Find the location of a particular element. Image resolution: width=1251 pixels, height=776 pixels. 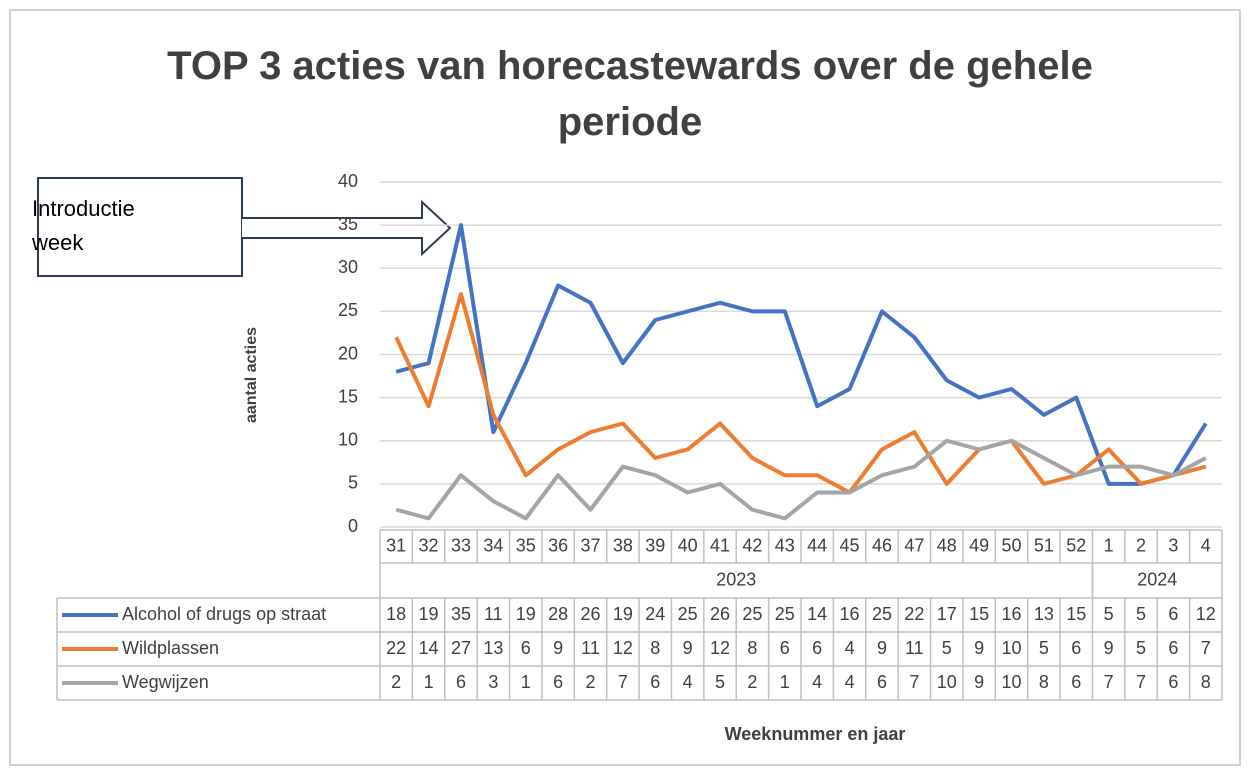

x-tick-label: 32 is located at coordinates (429, 545).